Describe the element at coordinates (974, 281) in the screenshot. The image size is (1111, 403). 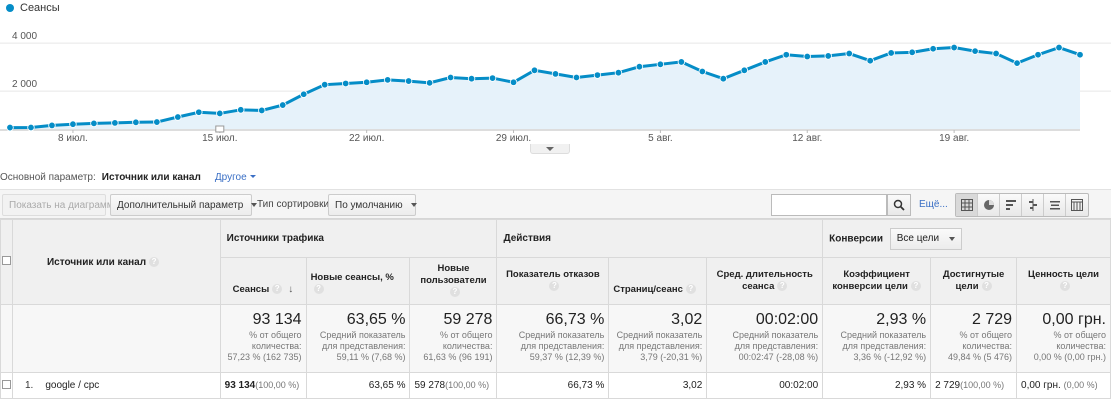
I see `col-header-goal-completions: Достигнутые цели?` at that location.